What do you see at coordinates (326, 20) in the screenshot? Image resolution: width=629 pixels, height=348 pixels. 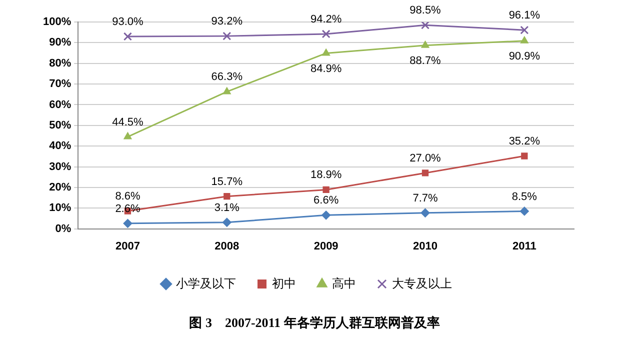 I see `data-label: 94.2%` at bounding box center [326, 20].